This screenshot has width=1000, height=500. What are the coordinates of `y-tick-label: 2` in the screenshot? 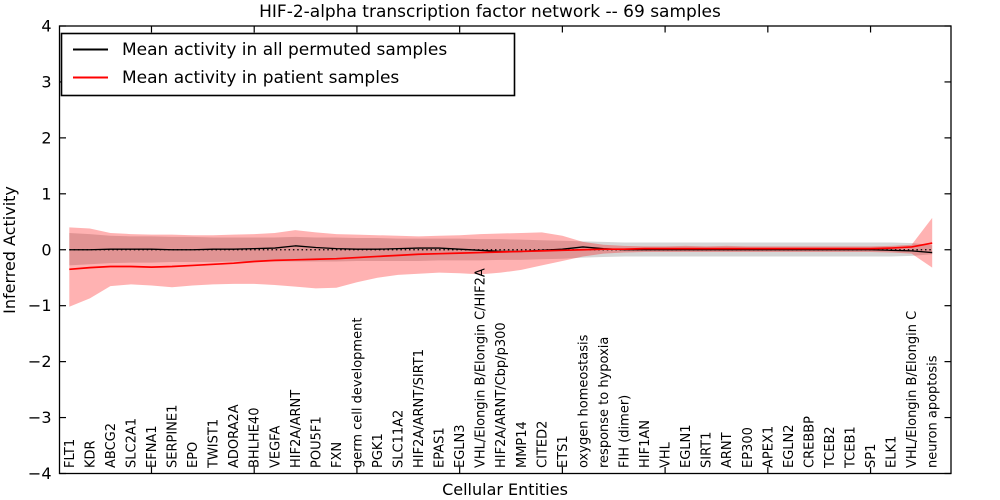 It's located at (46, 137).